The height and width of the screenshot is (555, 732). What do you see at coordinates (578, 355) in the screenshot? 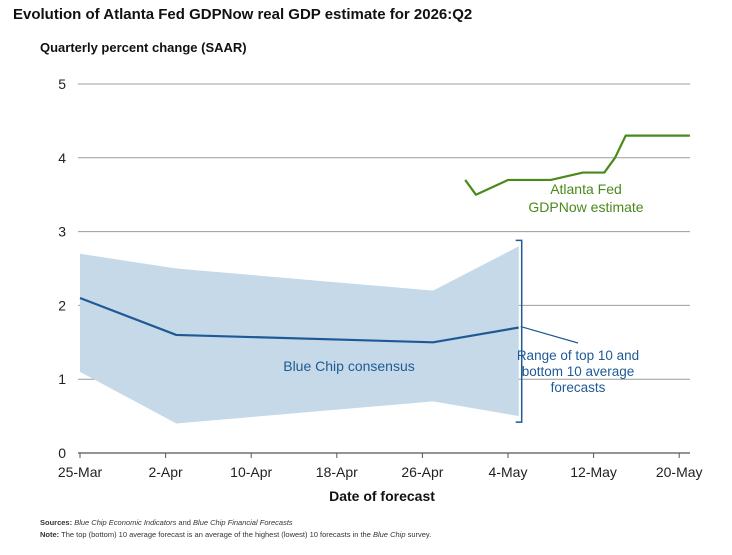
I see `range-band-label: Range of top 10 and` at bounding box center [578, 355].